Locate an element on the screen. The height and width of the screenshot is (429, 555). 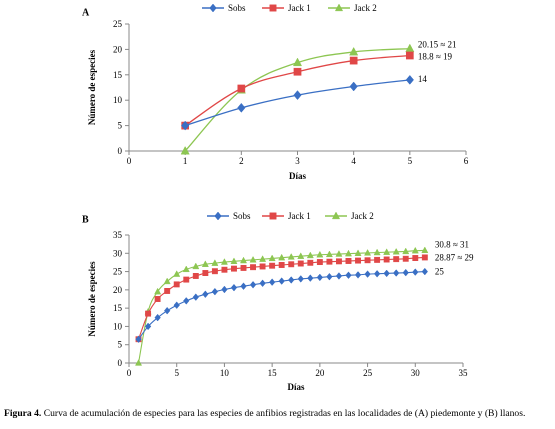
x-tick-label: 25 is located at coordinates (368, 373).